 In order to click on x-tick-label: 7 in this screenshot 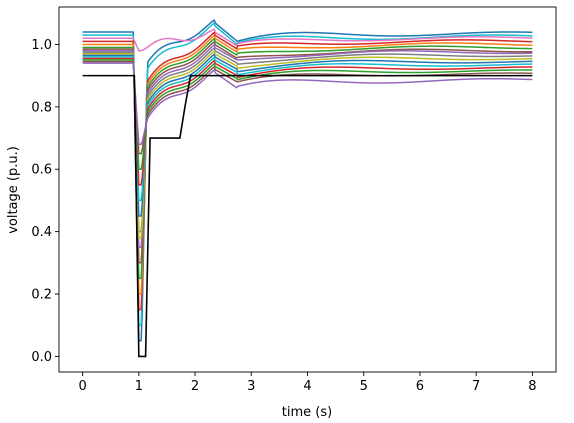, I will do `click(476, 386)`.